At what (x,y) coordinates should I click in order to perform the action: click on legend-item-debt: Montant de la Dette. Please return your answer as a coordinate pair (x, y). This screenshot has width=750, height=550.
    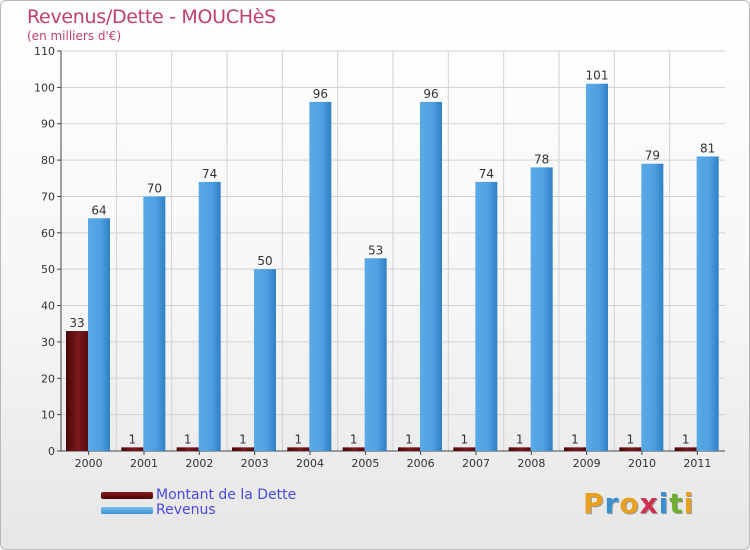
    Looking at the image, I should click on (199, 495).